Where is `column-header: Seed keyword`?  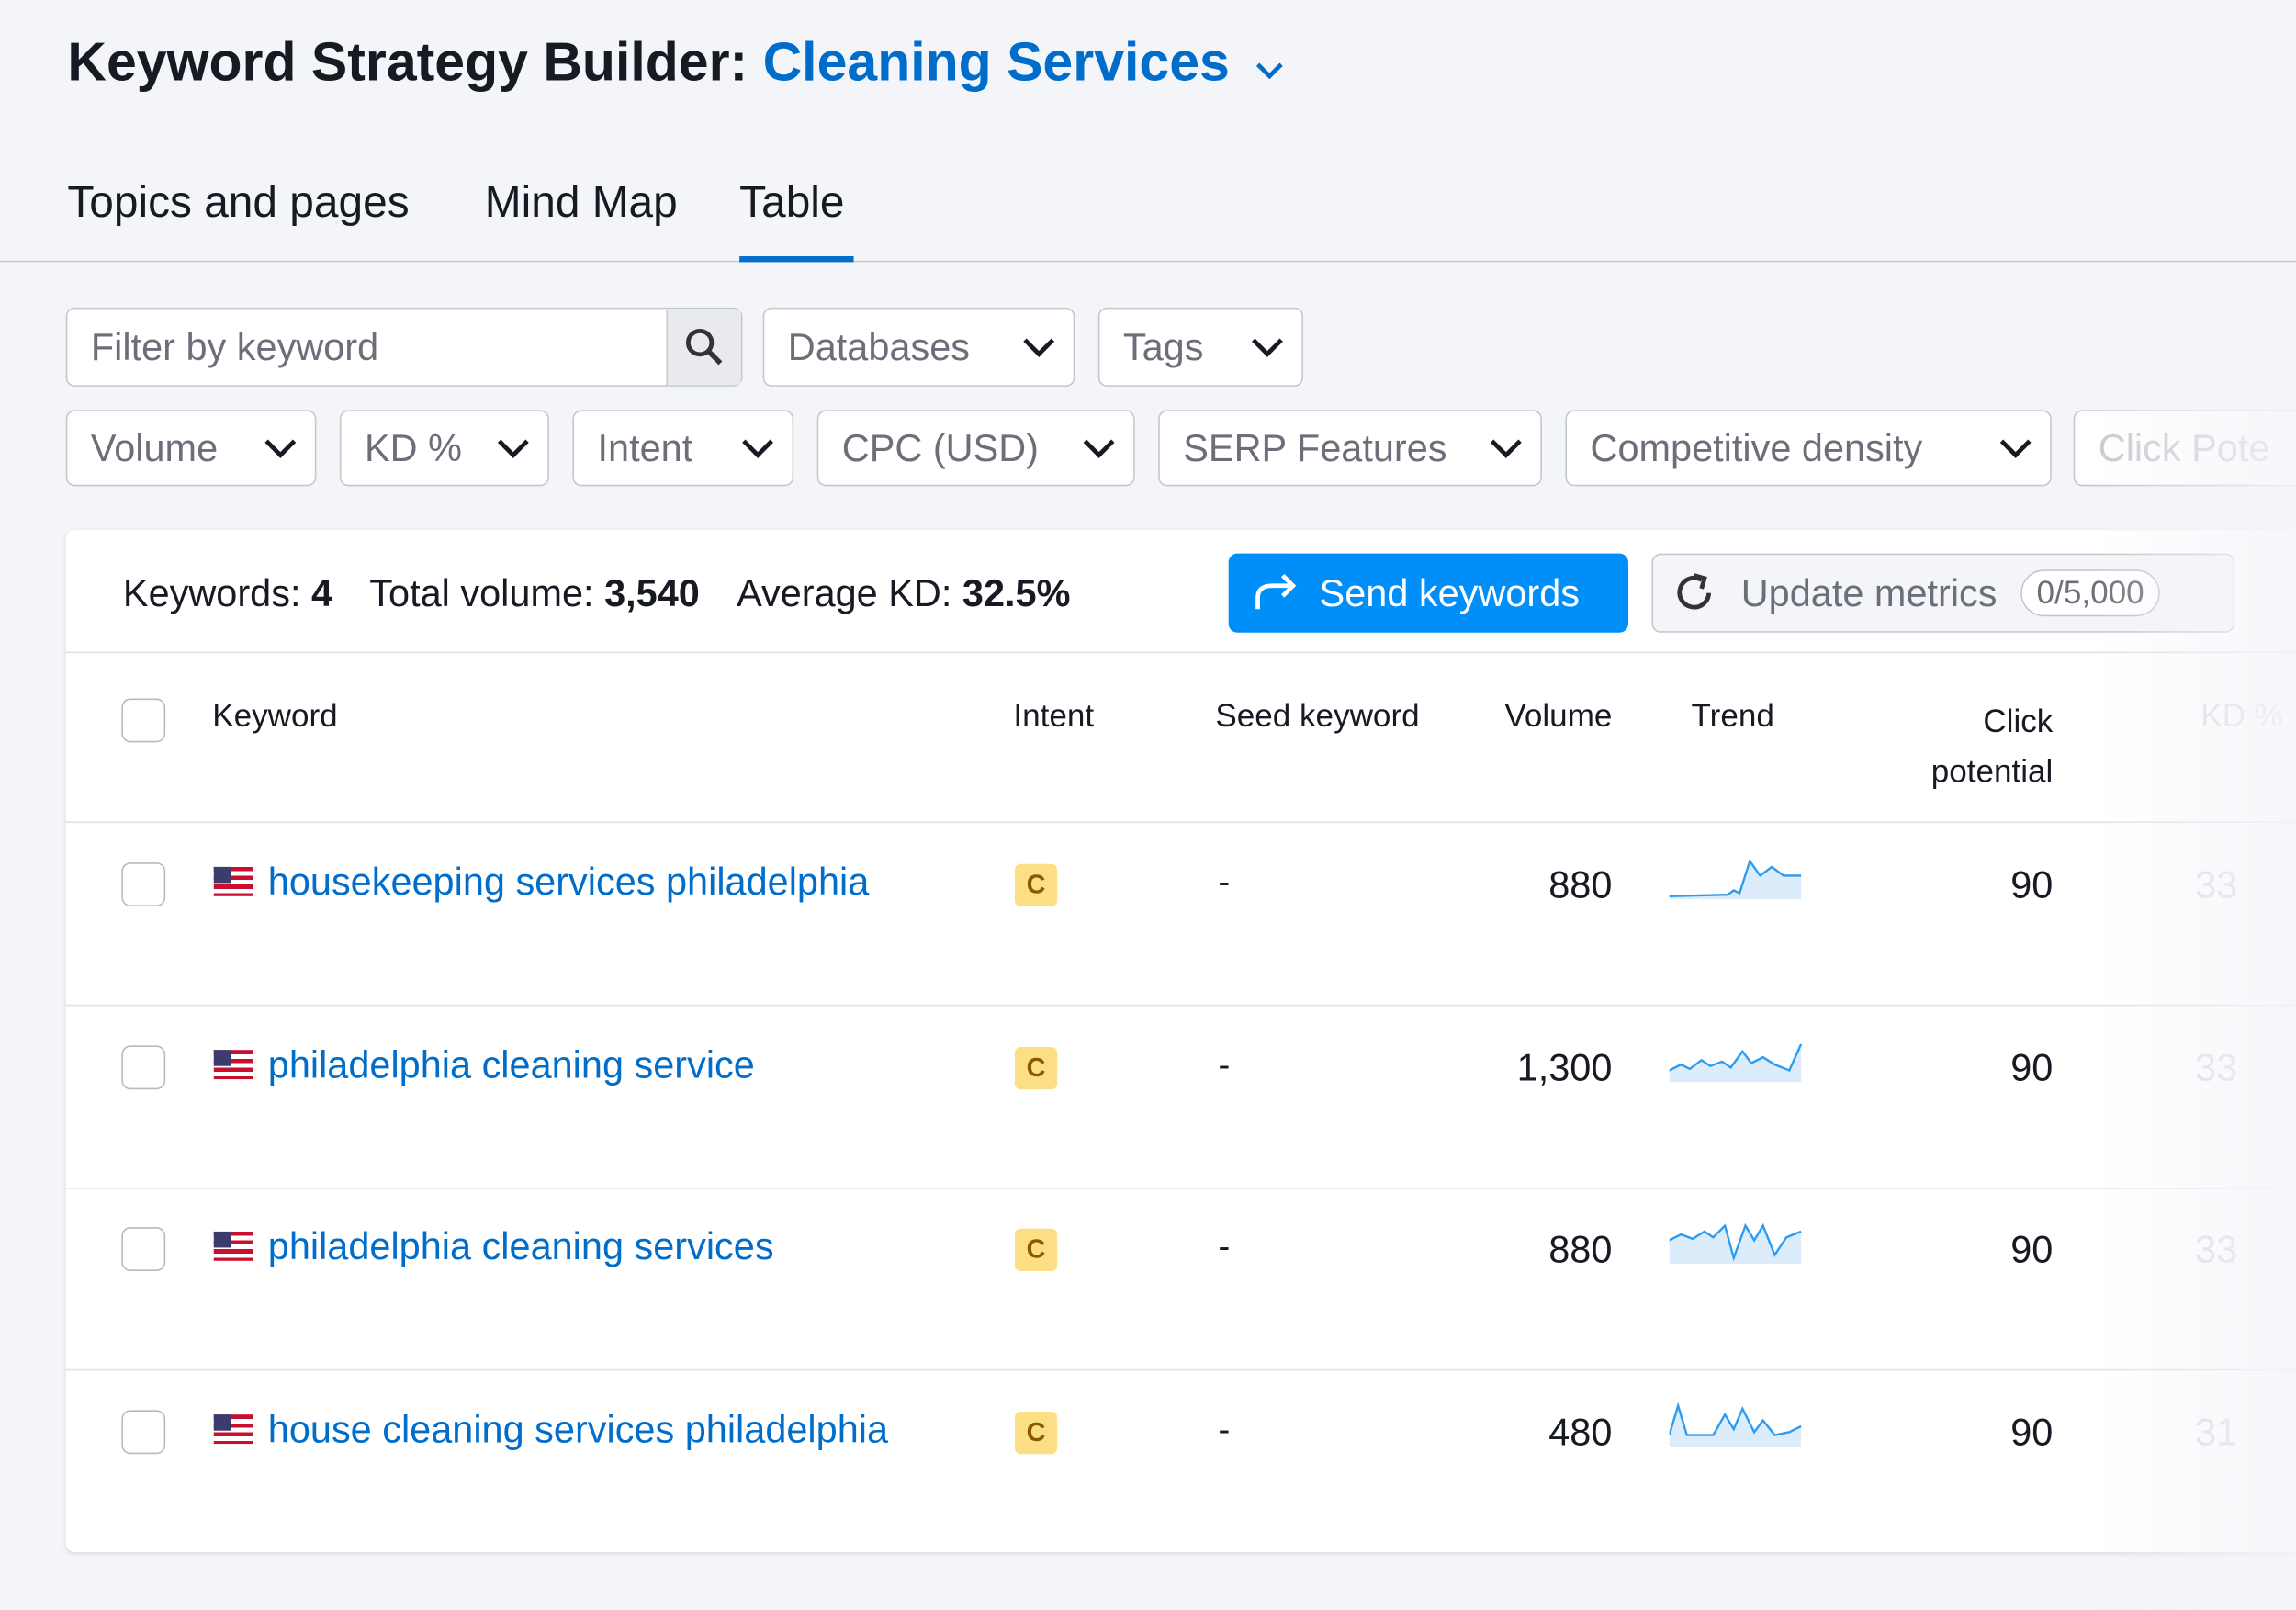 column-header: Seed keyword is located at coordinates (1318, 715).